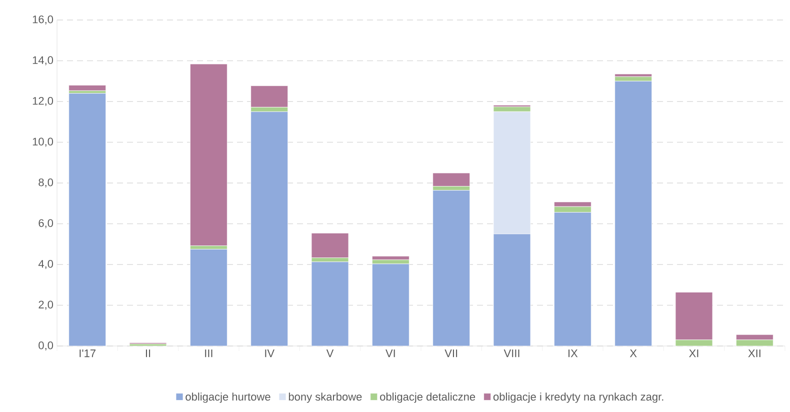  What do you see at coordinates (43, 142) in the screenshot?
I see `y-tick-label: 10,0` at bounding box center [43, 142].